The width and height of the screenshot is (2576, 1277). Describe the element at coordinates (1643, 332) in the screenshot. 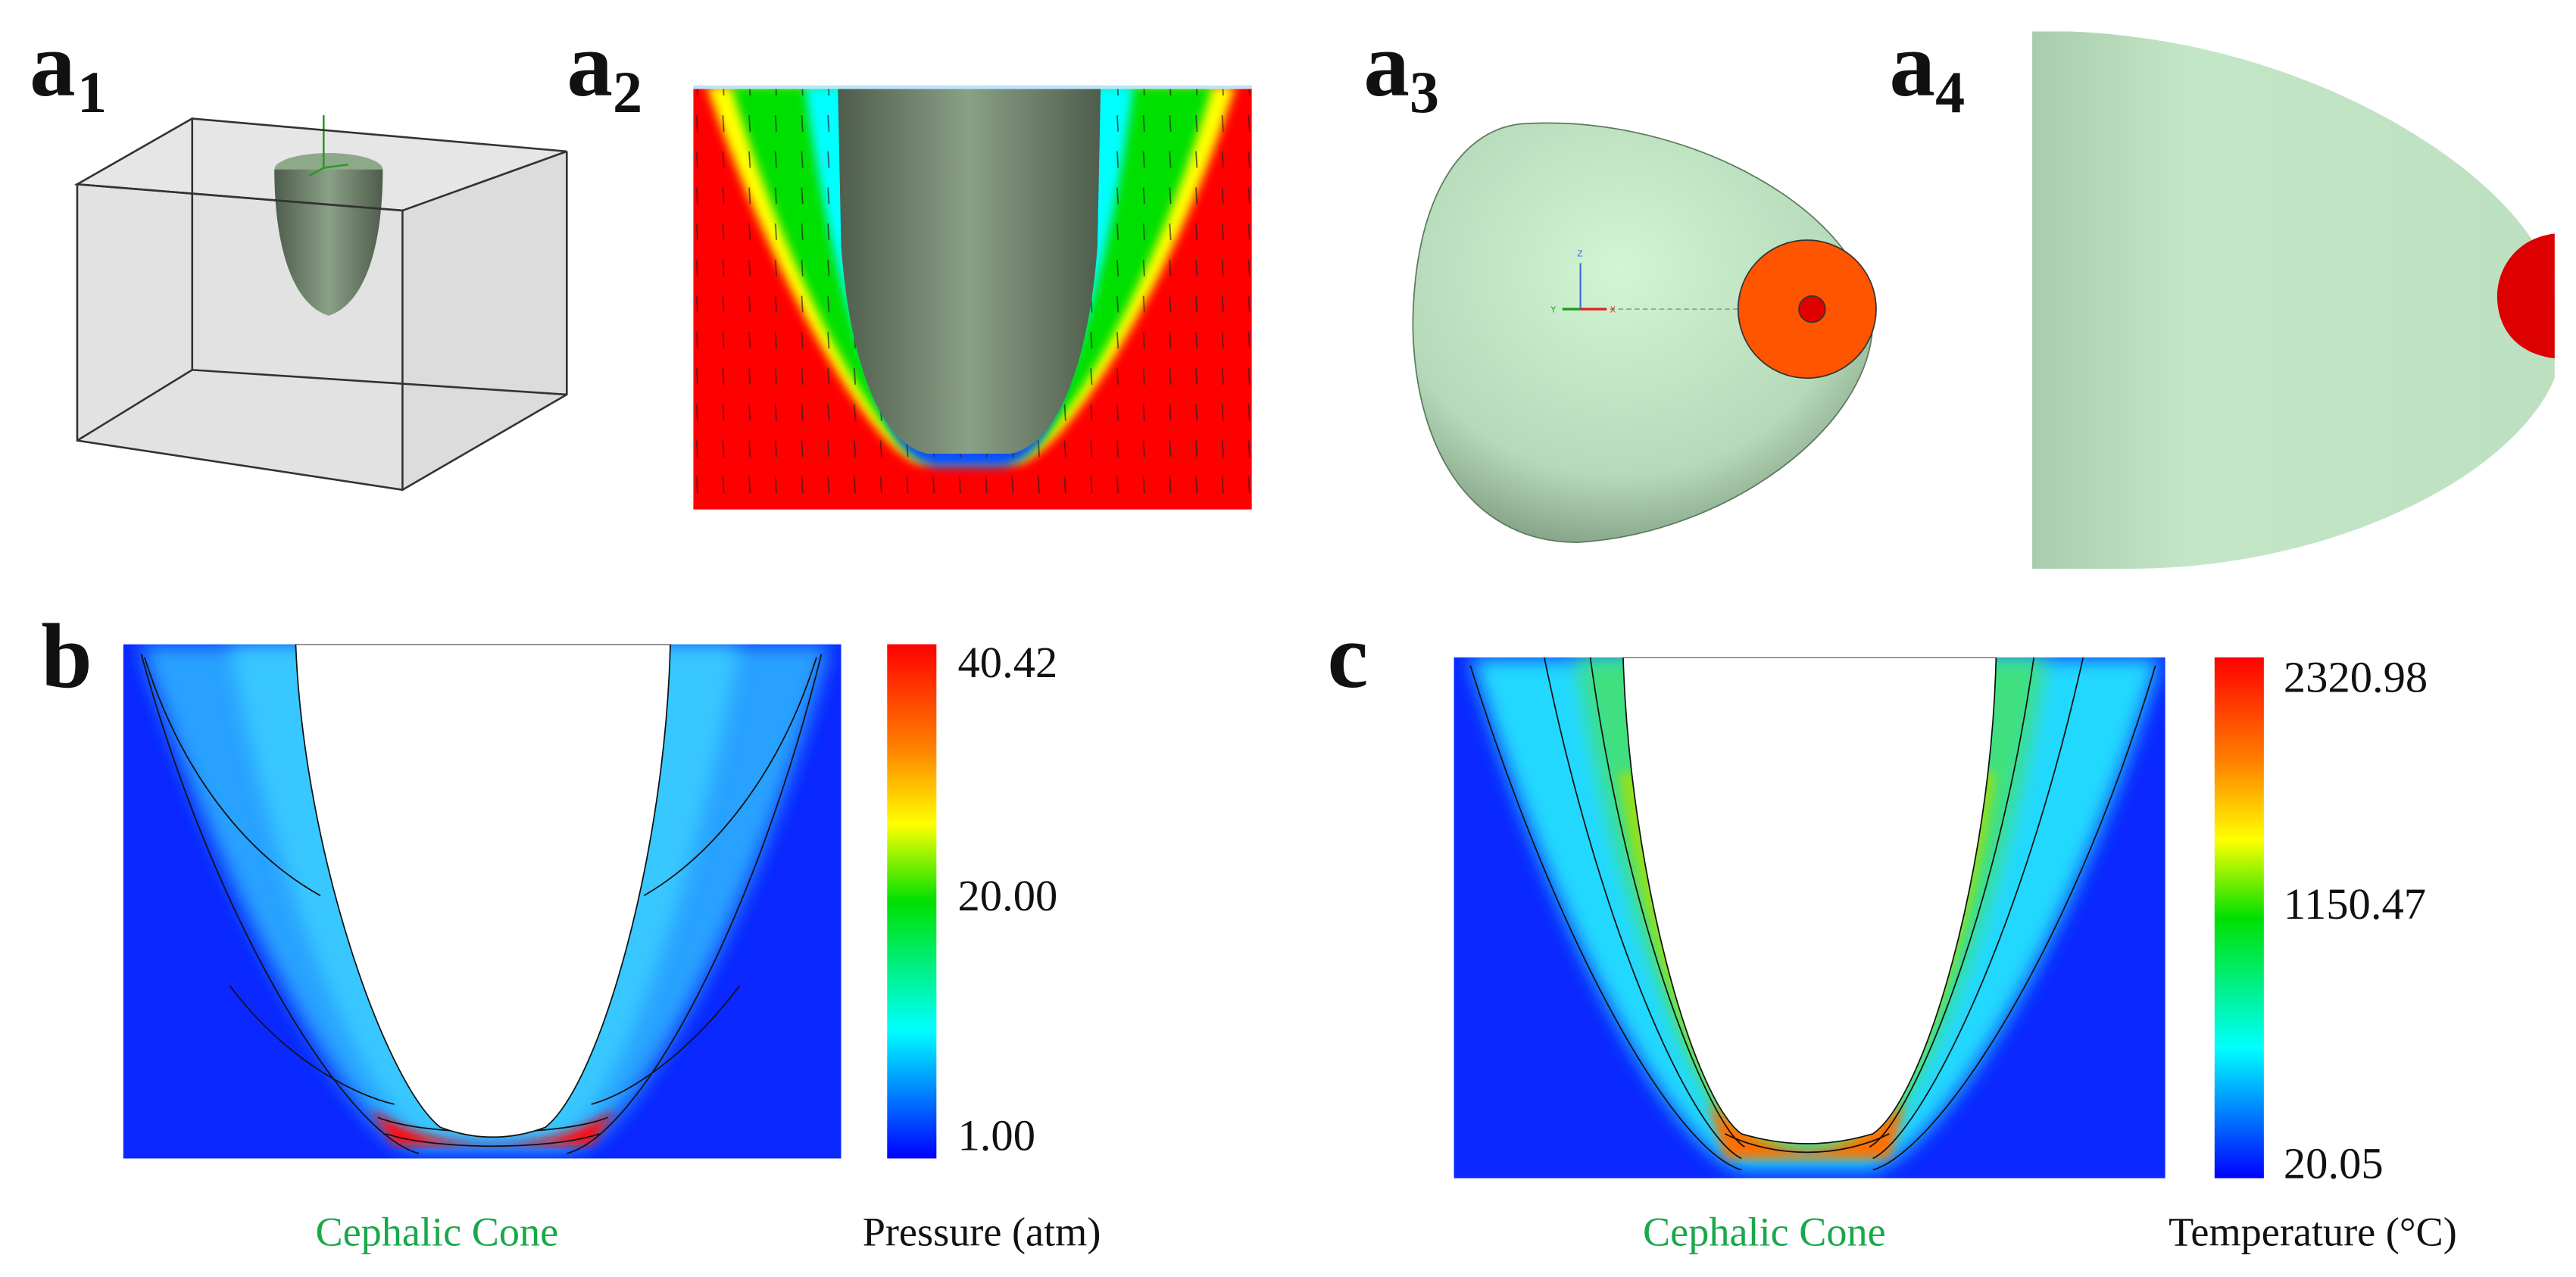

I see `shell-front-view` at that location.